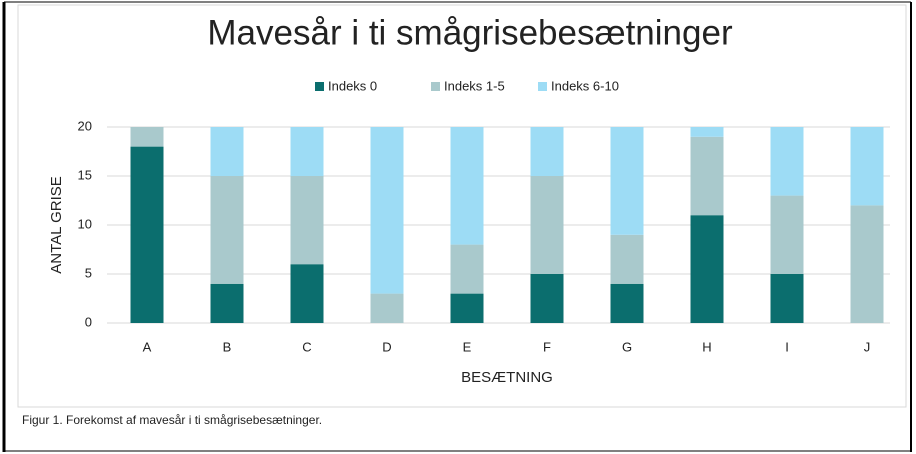 This screenshot has width=916, height=454. Describe the element at coordinates (85, 125) in the screenshot. I see `y-tick-label: 20` at that location.